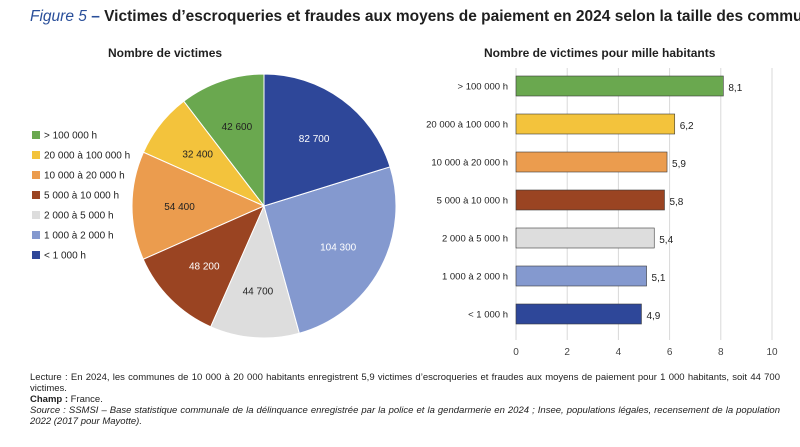  Describe the element at coordinates (49, 377) in the screenshot. I see `lecture-label: Lecture :` at that location.